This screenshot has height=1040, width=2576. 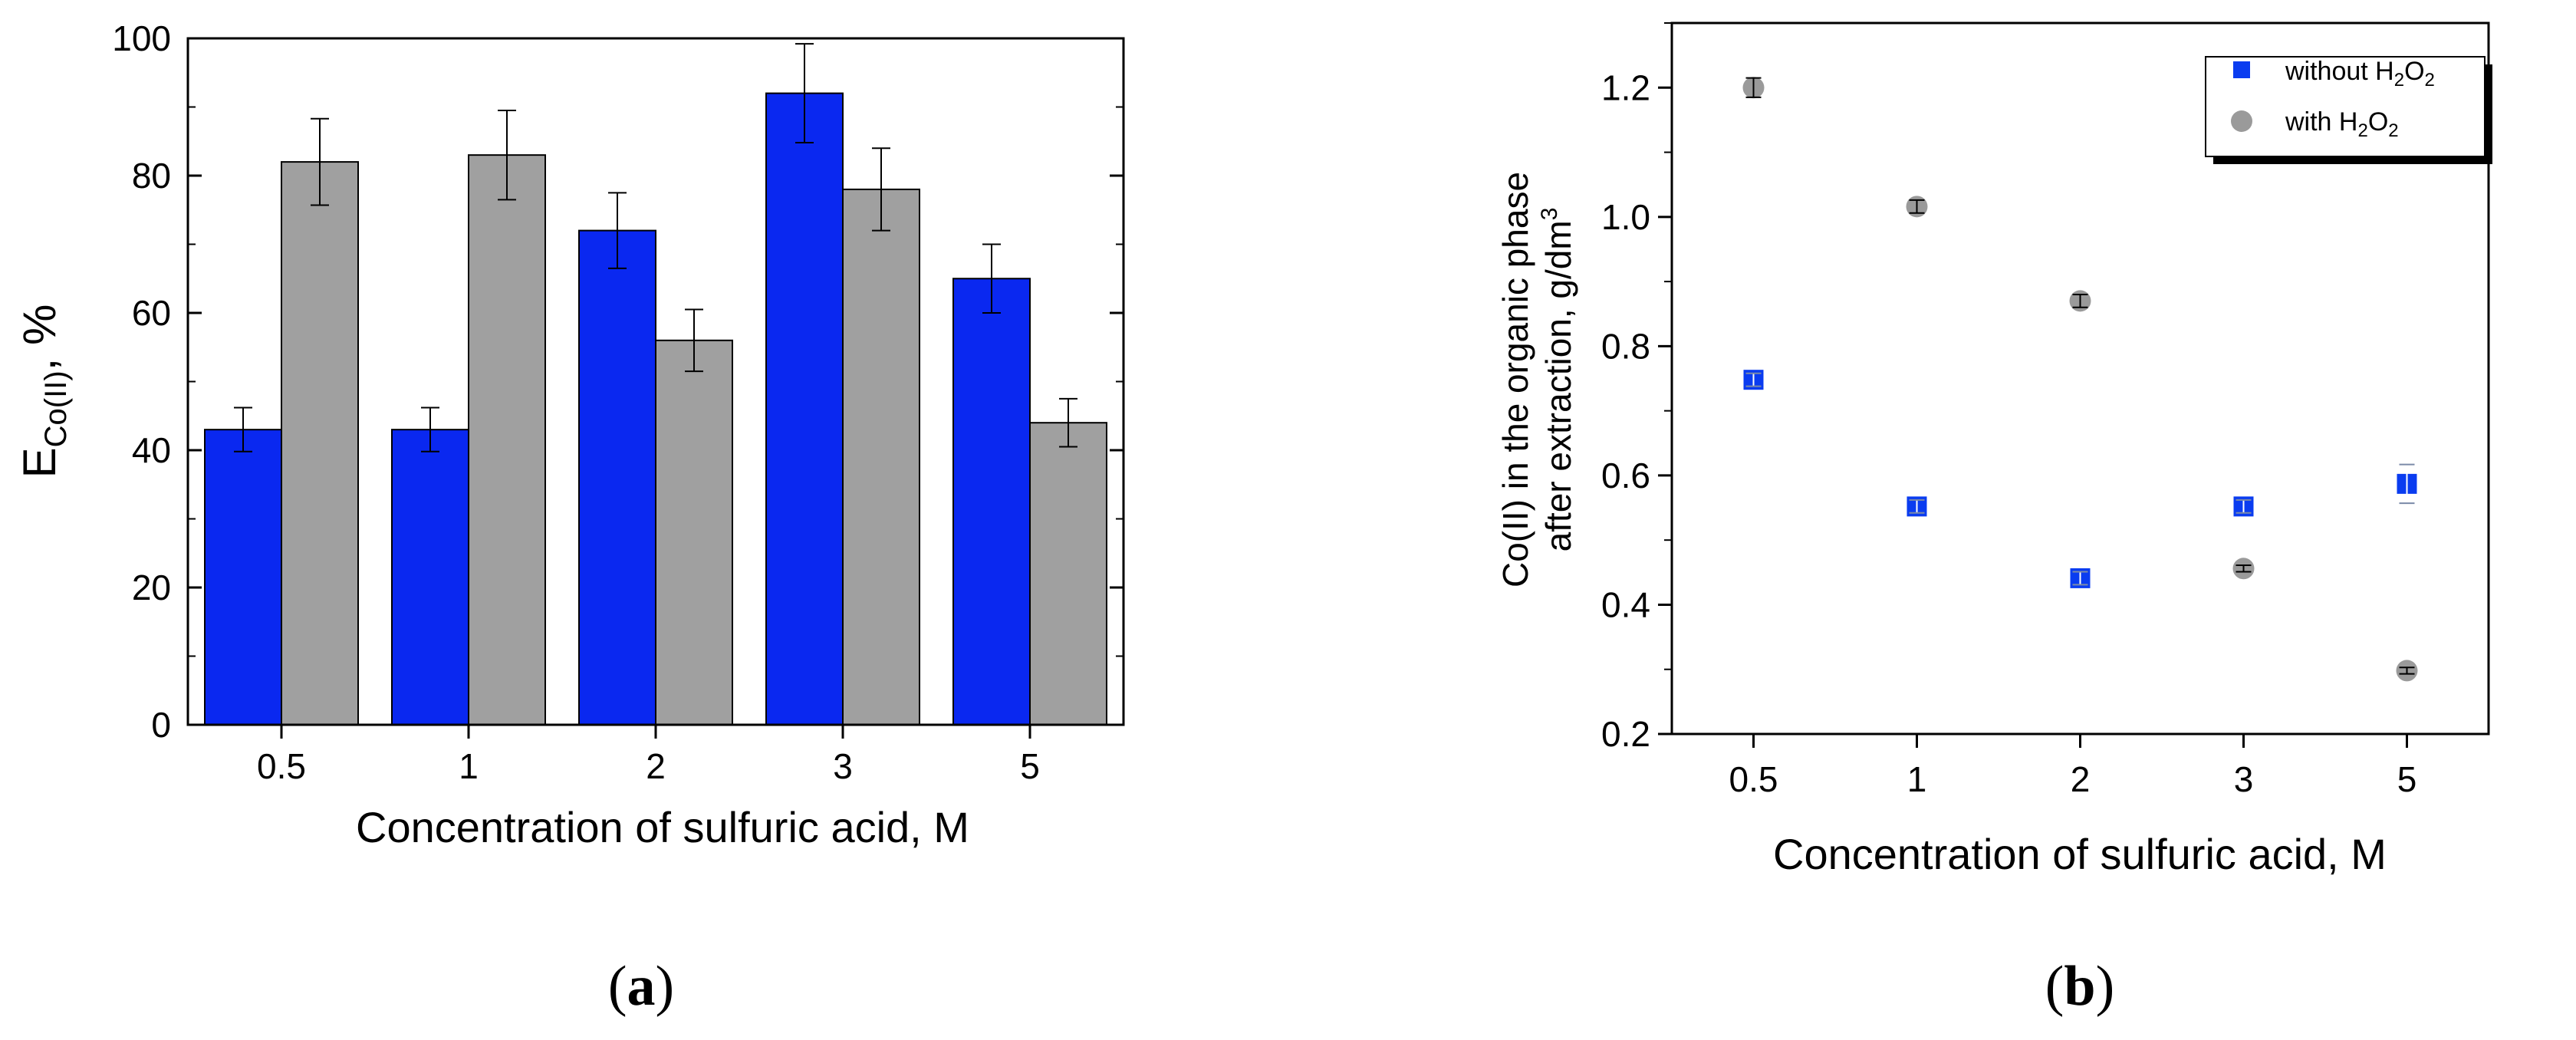 What do you see at coordinates (151, 313) in the screenshot?
I see `y-tick-label: 60` at bounding box center [151, 313].